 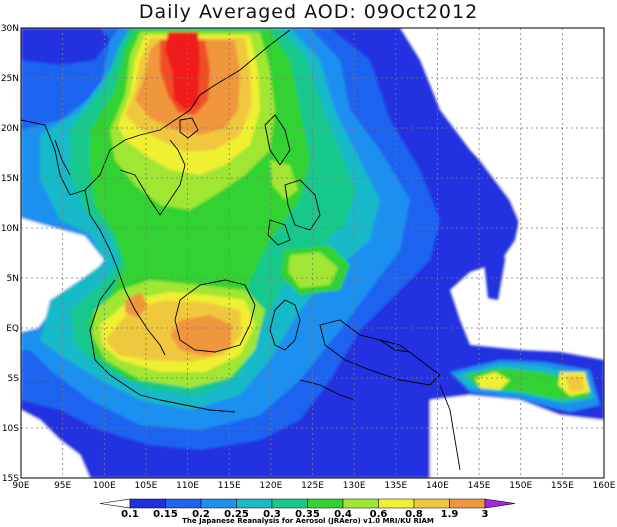 What do you see at coordinates (20, 486) in the screenshot?
I see `lon-tick-label: 90E` at bounding box center [20, 486].